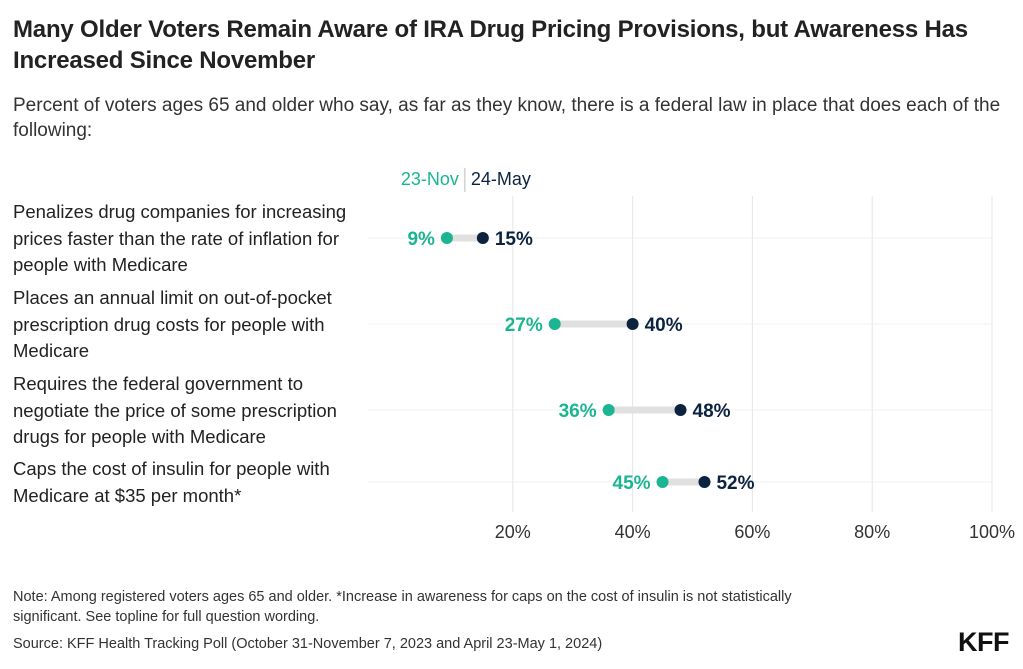 This screenshot has width=1023, height=669. Describe the element at coordinates (139, 436) in the screenshot. I see `category-label-line: drugs for people with Medicare` at that location.